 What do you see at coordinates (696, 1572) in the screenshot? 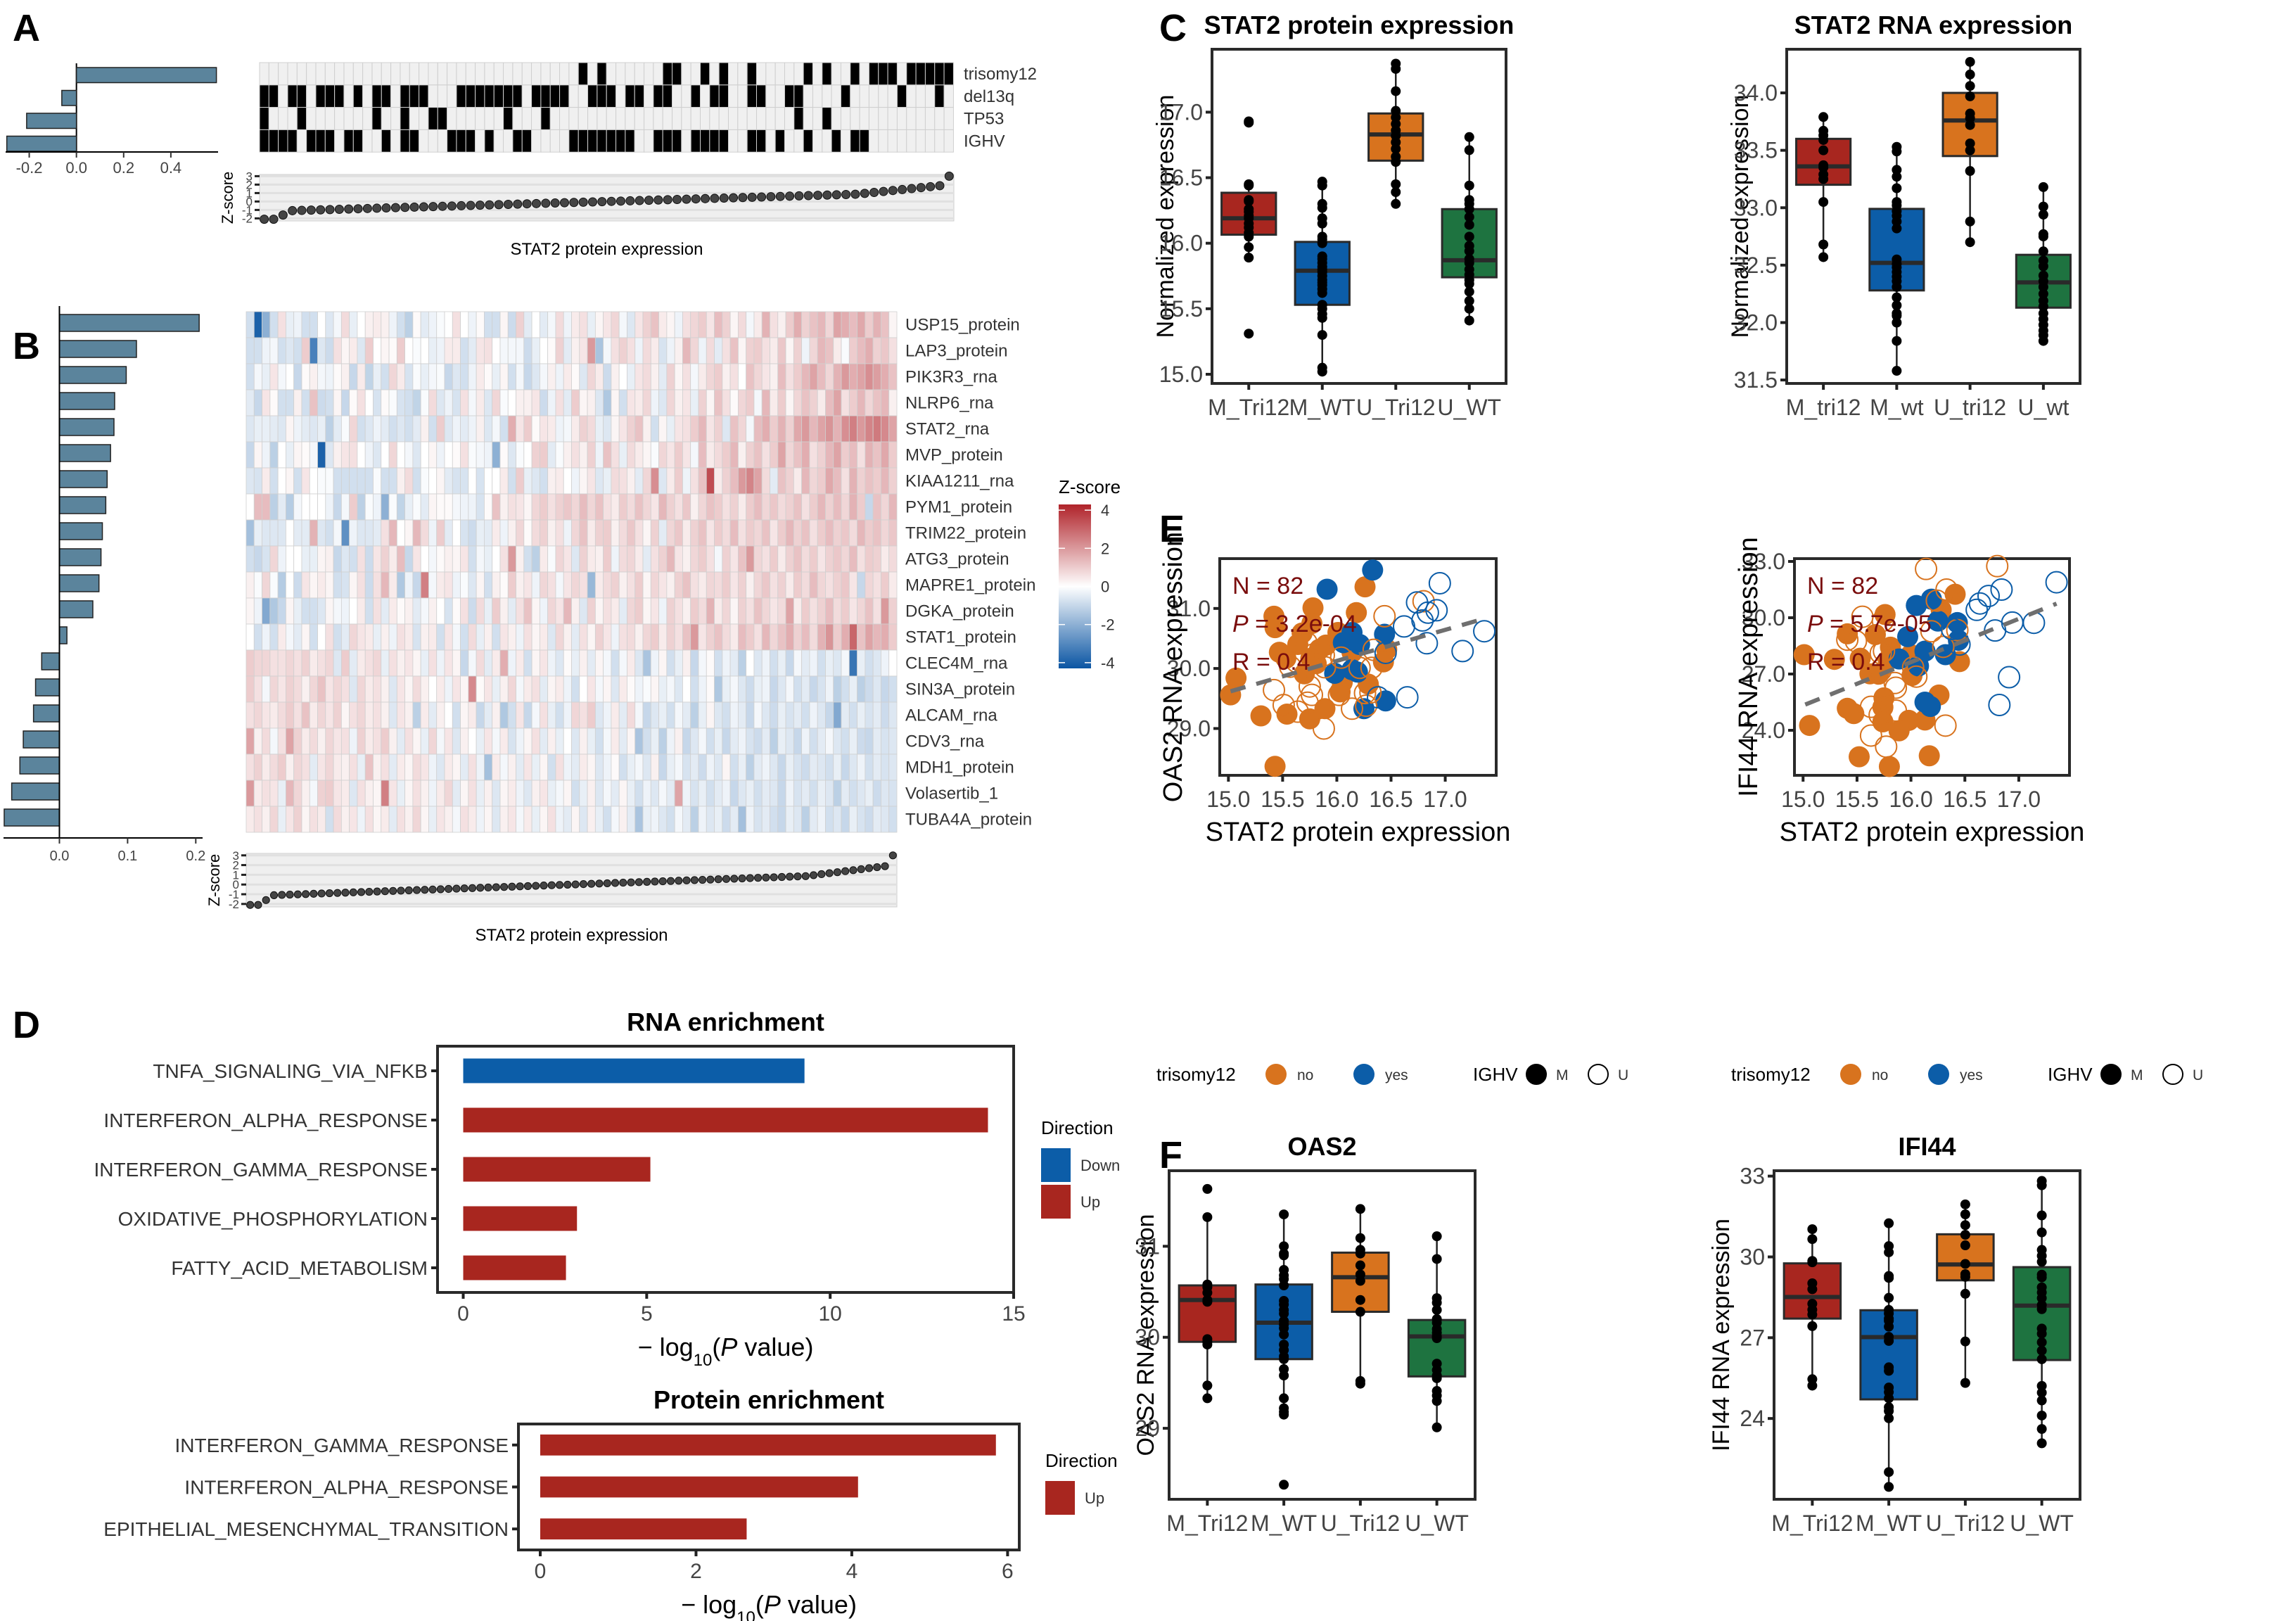
I see `x-tick-label: 2` at bounding box center [696, 1572].